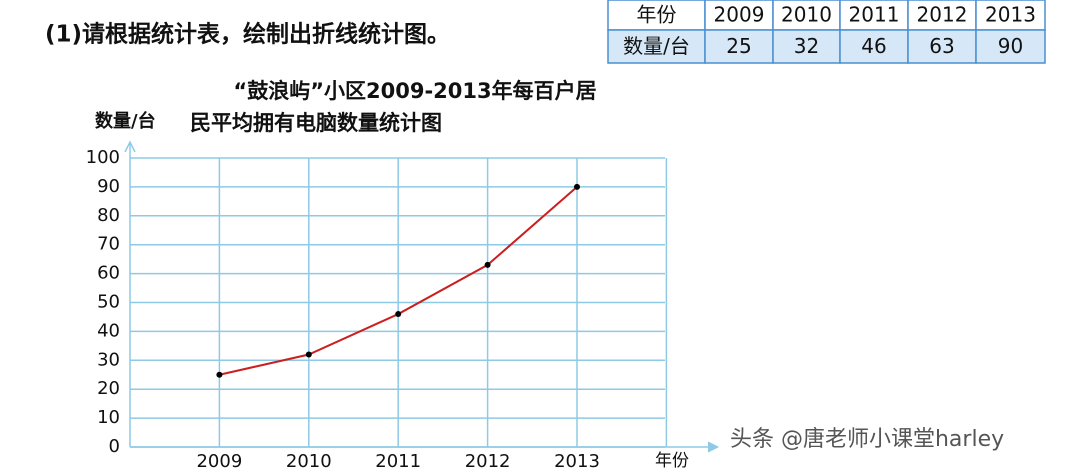 This screenshot has width=1080, height=470. Describe the element at coordinates (108, 244) in the screenshot. I see `y-tick-label: 70` at that location.